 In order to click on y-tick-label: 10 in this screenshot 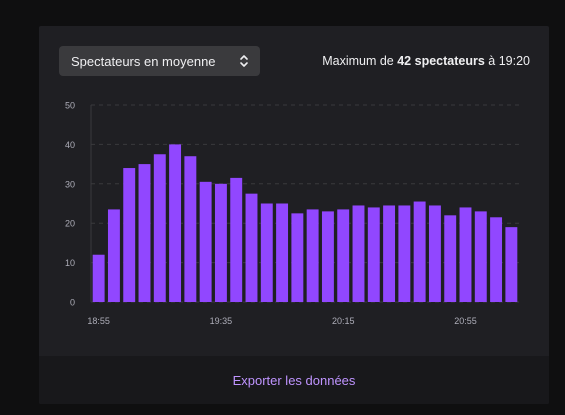, I will do `click(70, 263)`.